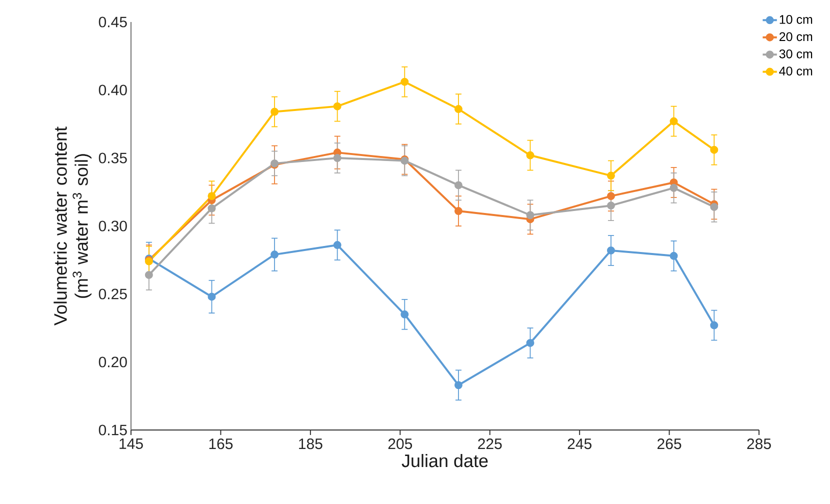  What do you see at coordinates (310, 444) in the screenshot?
I see `x-tick-label: 185` at bounding box center [310, 444].